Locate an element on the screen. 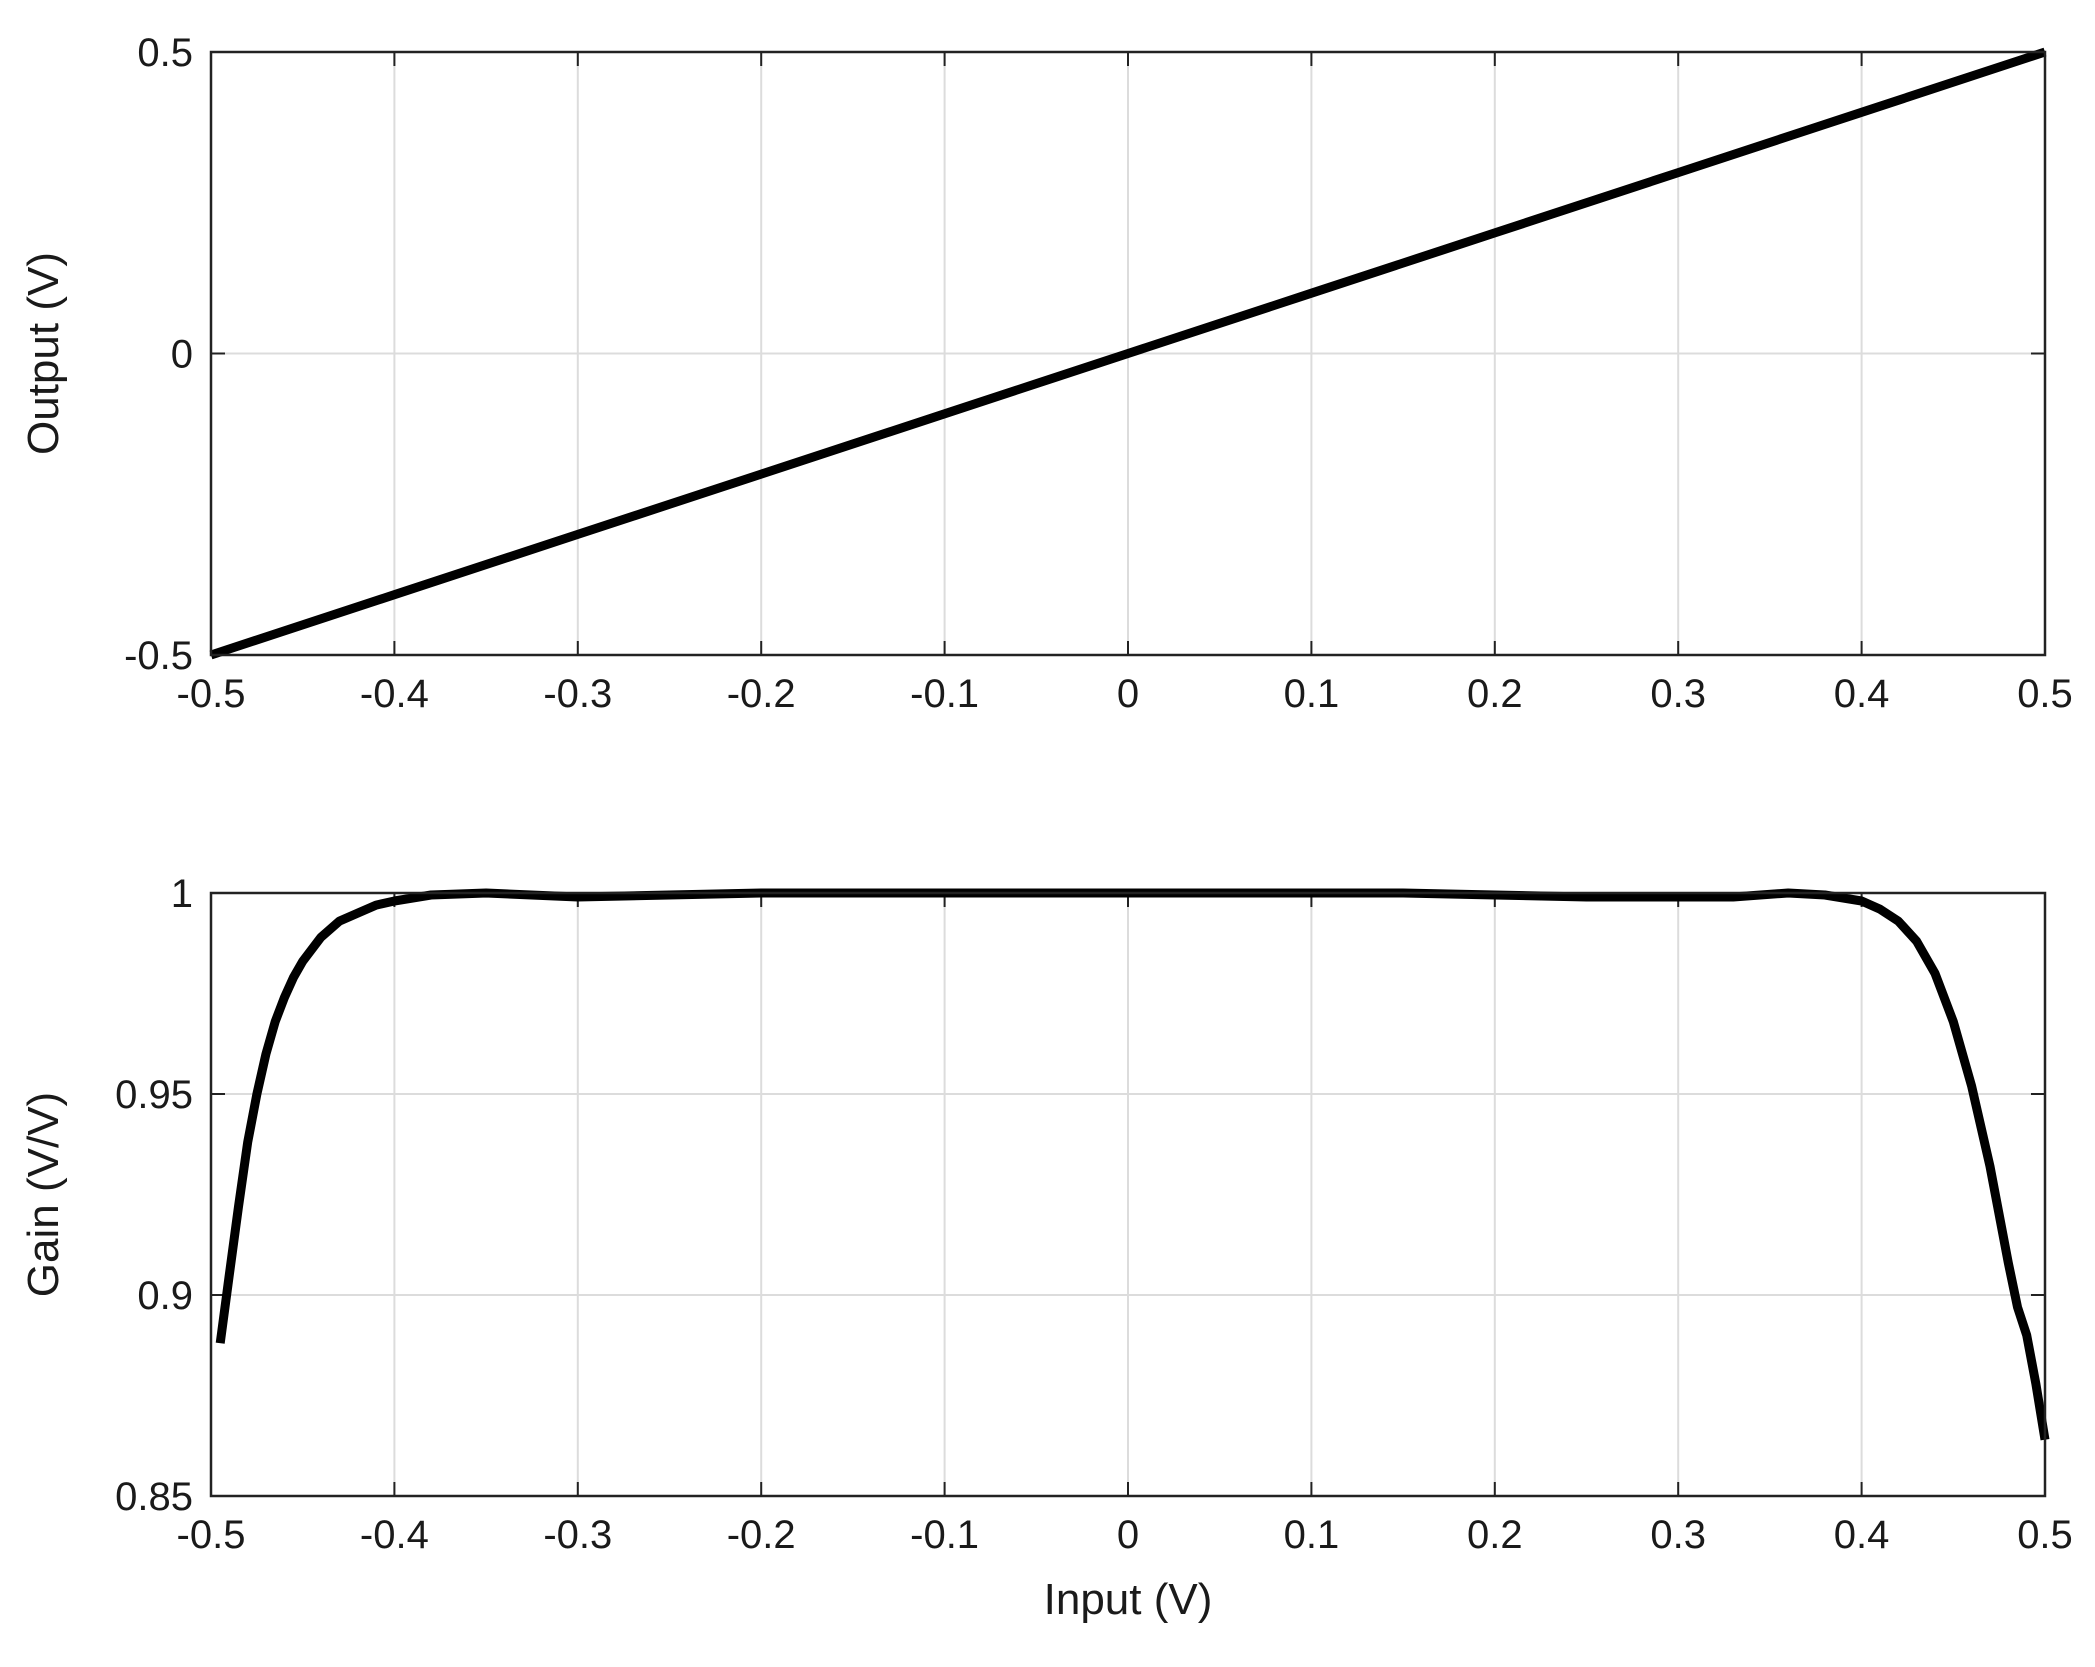 The width and height of the screenshot is (2095, 1667). y-tick-label: 1 is located at coordinates (182, 894).